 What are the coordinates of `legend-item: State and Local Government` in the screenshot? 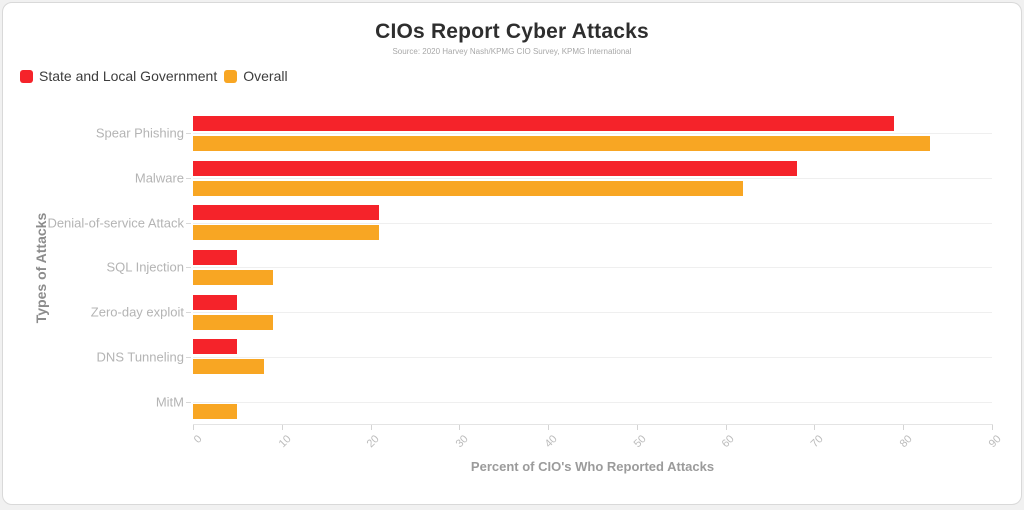 It's located at (118, 76).